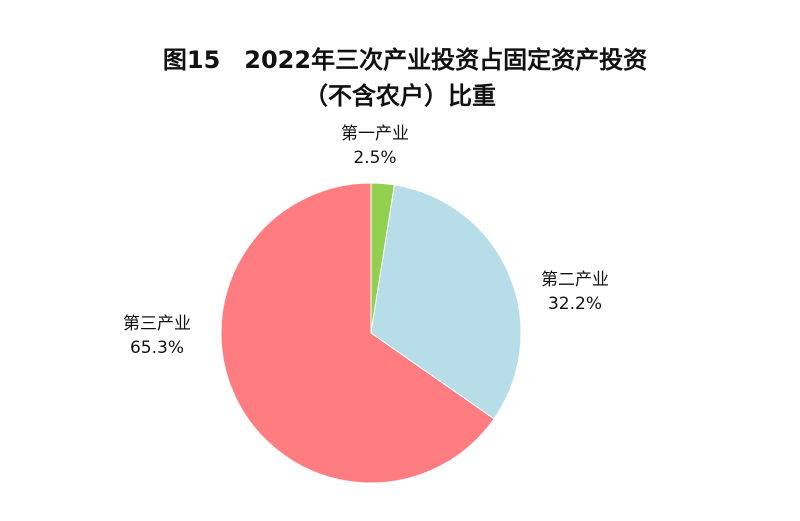  I want to click on chart-subtitle: （不含农户）比重, so click(400, 96).